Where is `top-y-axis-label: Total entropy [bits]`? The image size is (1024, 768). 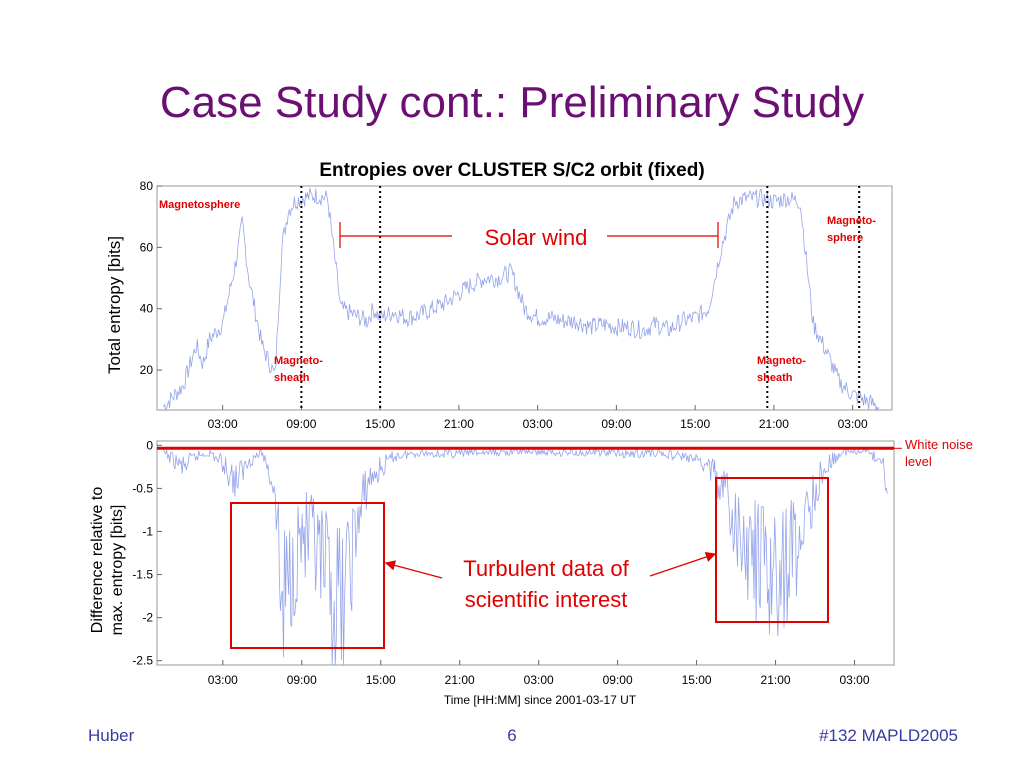 top-y-axis-label: Total entropy [bits] is located at coordinates (114, 305).